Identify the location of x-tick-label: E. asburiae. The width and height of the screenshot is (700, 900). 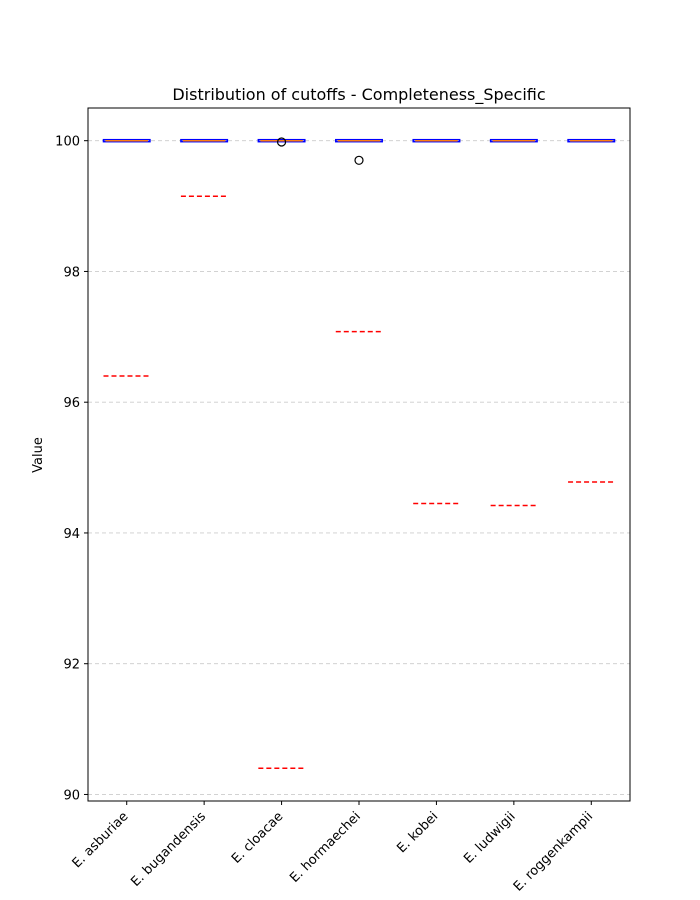
(101, 840).